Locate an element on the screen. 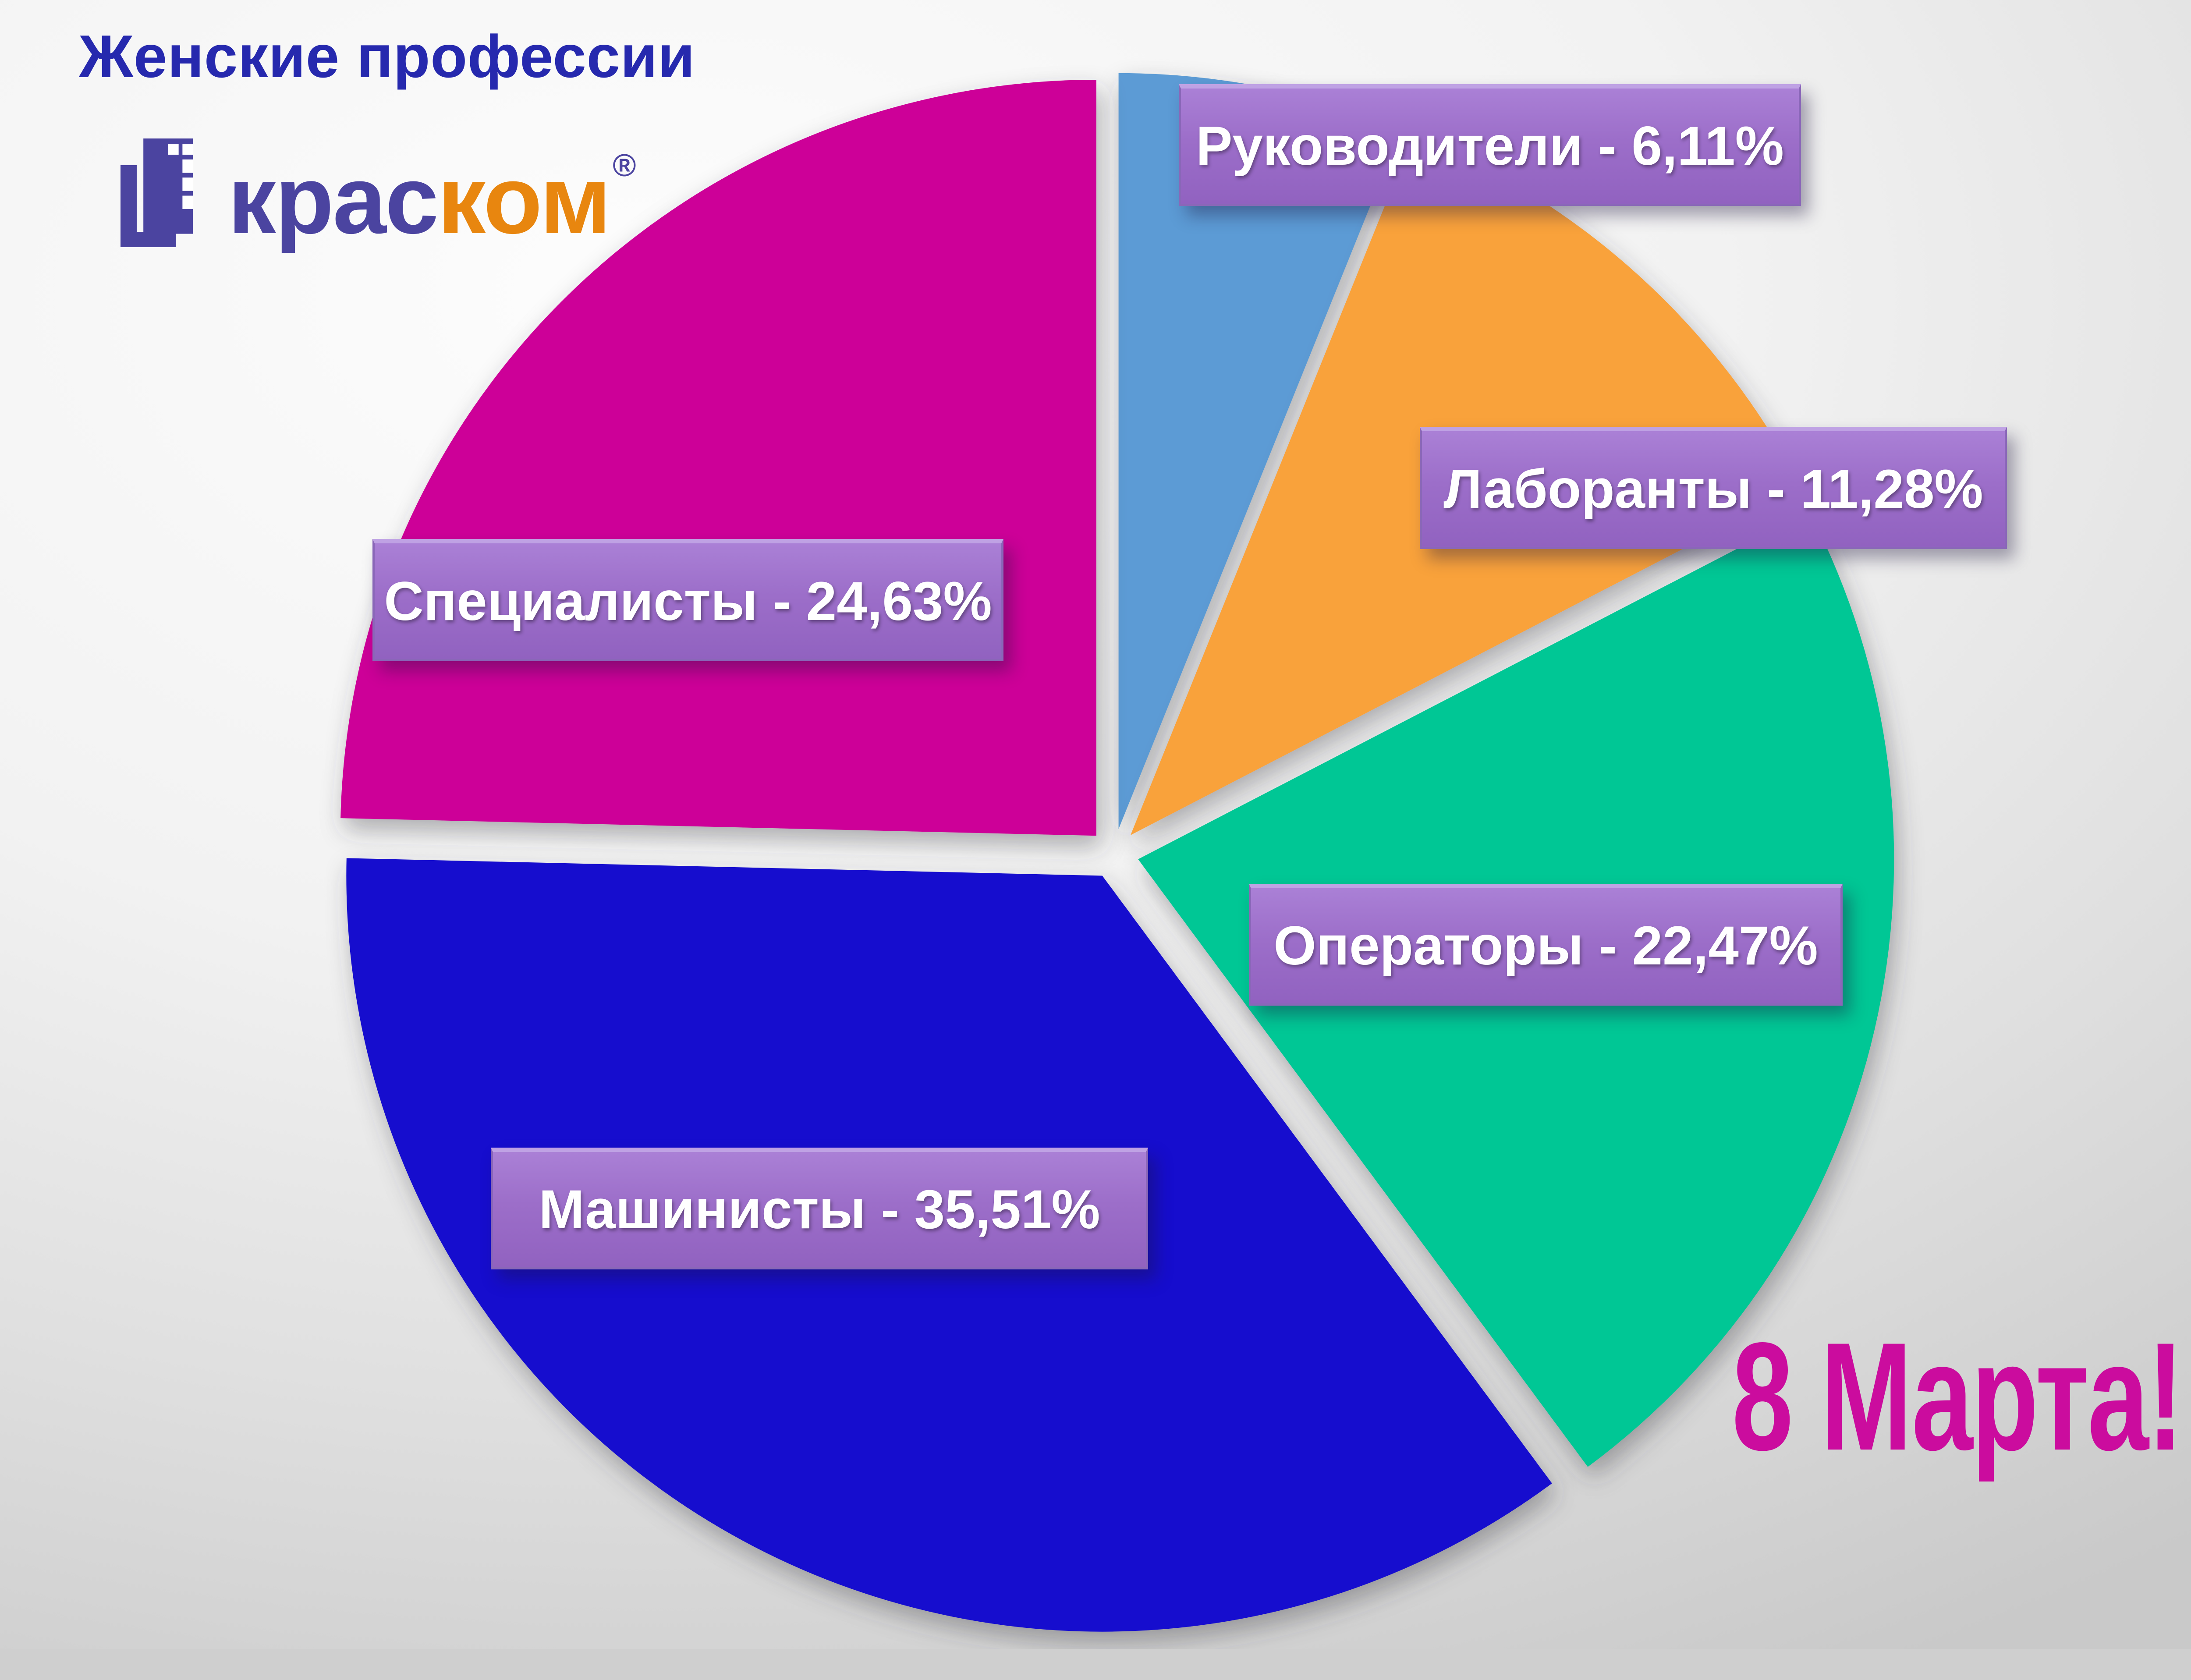 The image size is (2191, 1680). registered-mark-icon: ® is located at coordinates (624, 165).